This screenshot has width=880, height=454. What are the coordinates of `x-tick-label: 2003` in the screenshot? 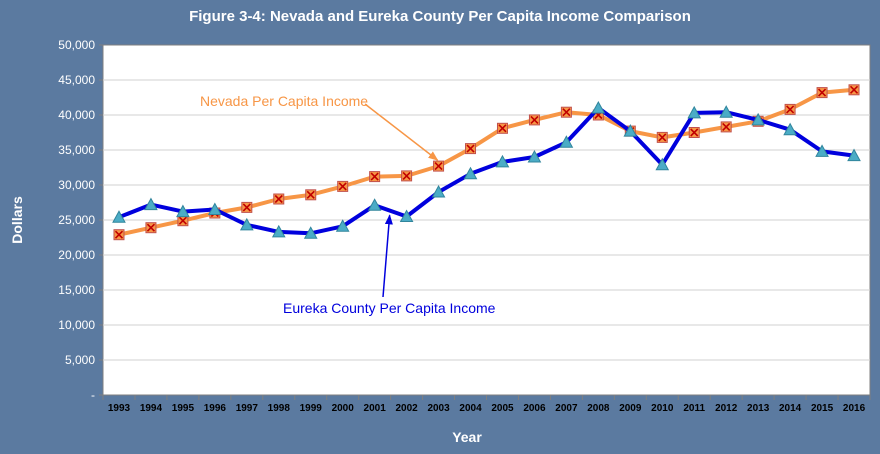 It's located at (438, 408).